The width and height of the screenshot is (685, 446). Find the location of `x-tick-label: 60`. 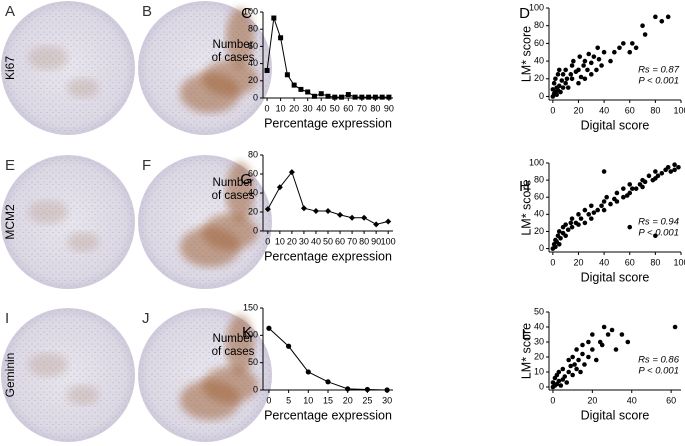

x-tick-label: 60 is located at coordinates (340, 241).